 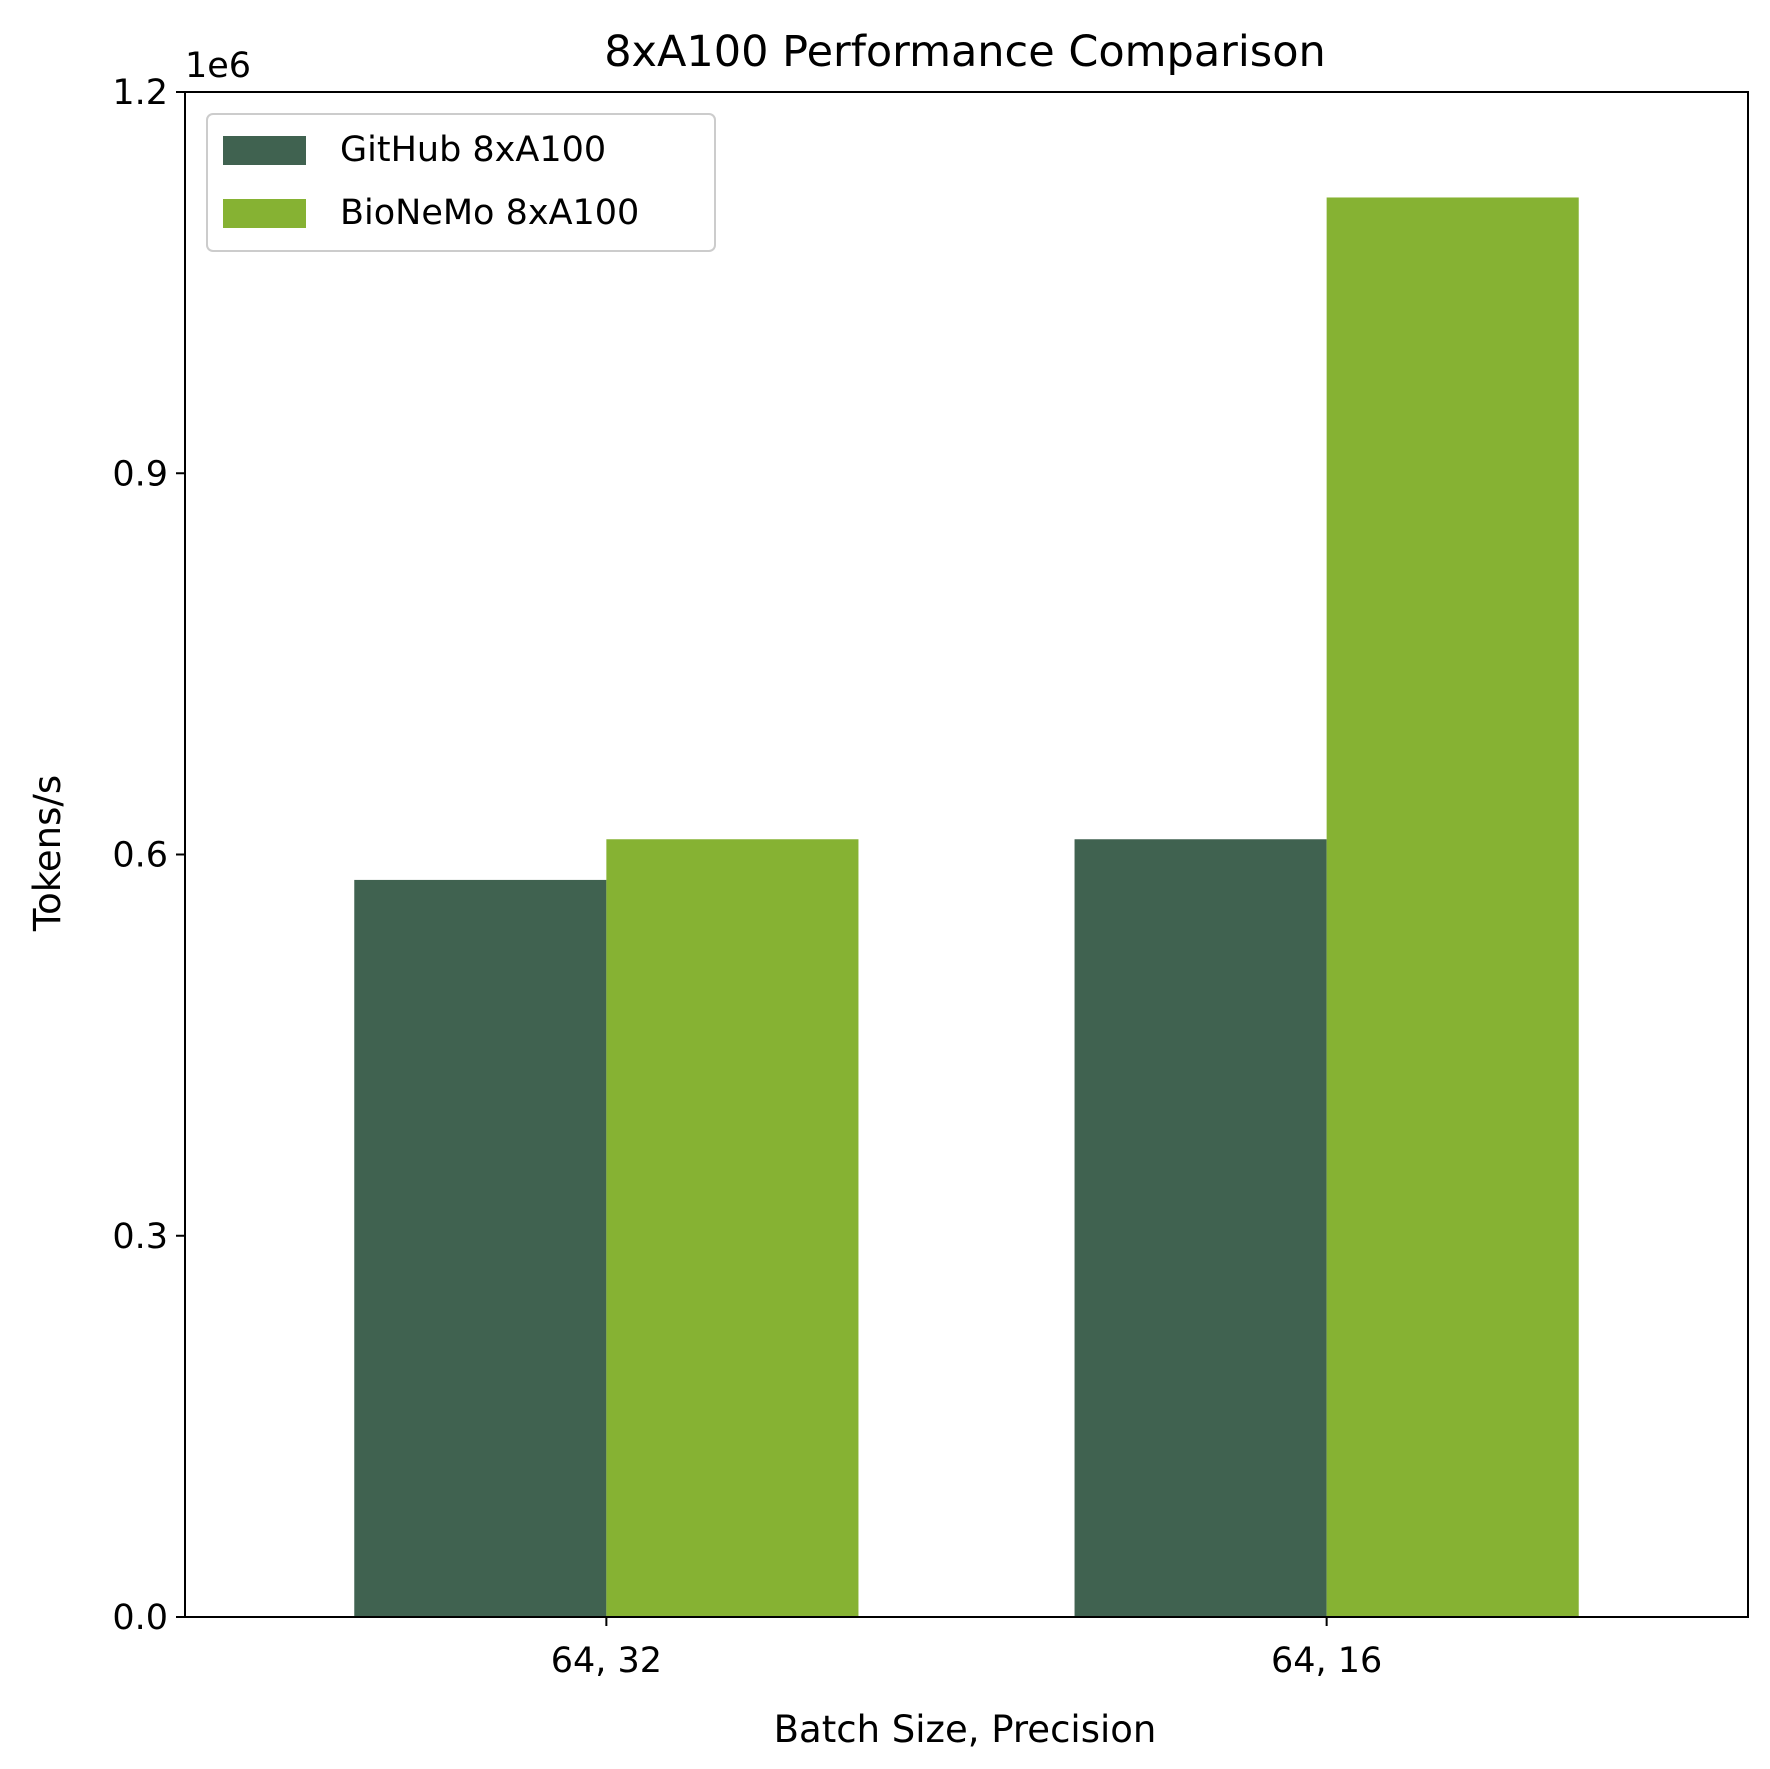 I want to click on y-tick-label: 0.0, so click(x=140, y=1618).